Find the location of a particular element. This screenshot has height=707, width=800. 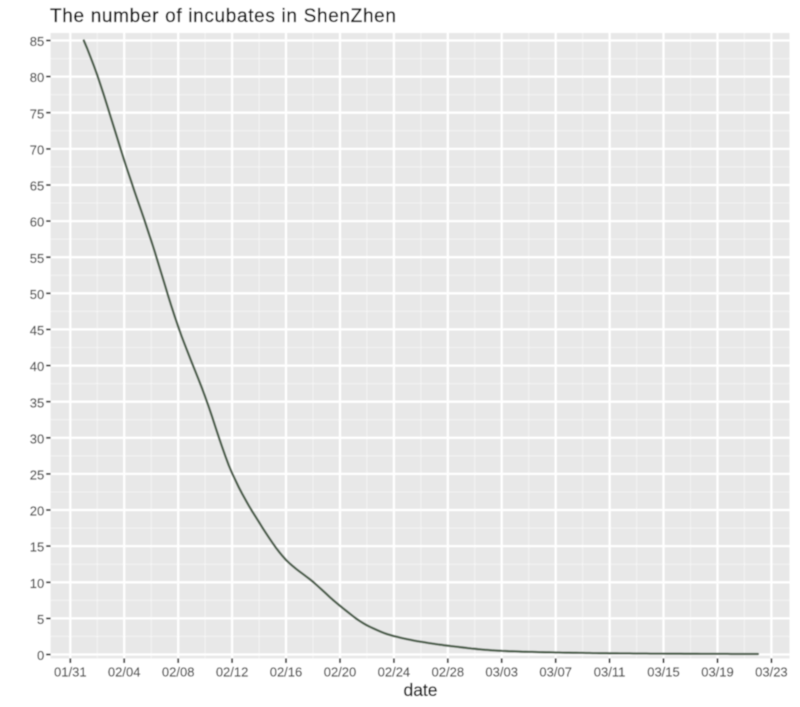

svg-text: 03/15 is located at coordinates (663, 672).